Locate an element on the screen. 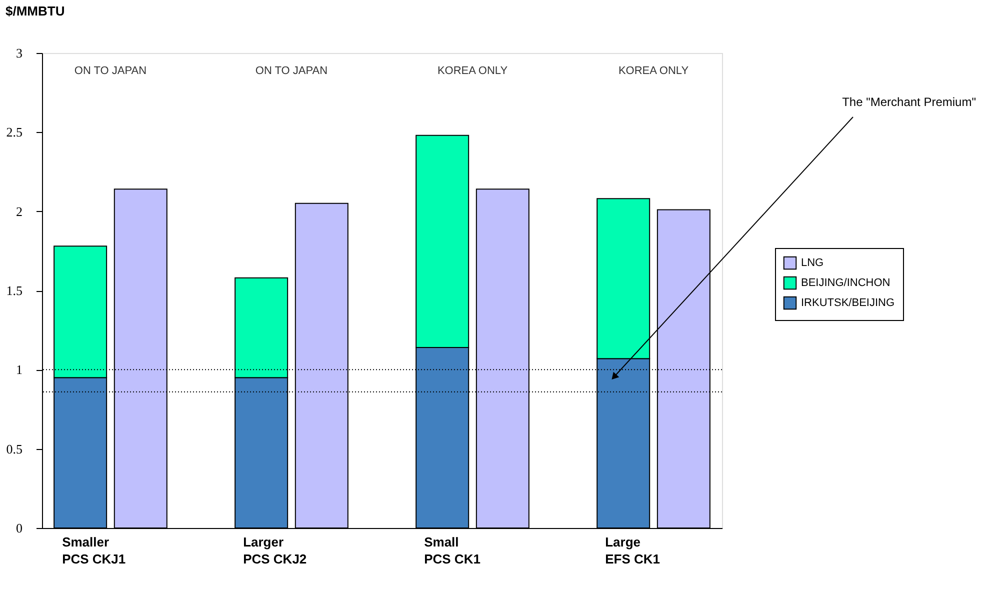 The image size is (981, 596). text: The "Merchant Premium" is located at coordinates (909, 102).